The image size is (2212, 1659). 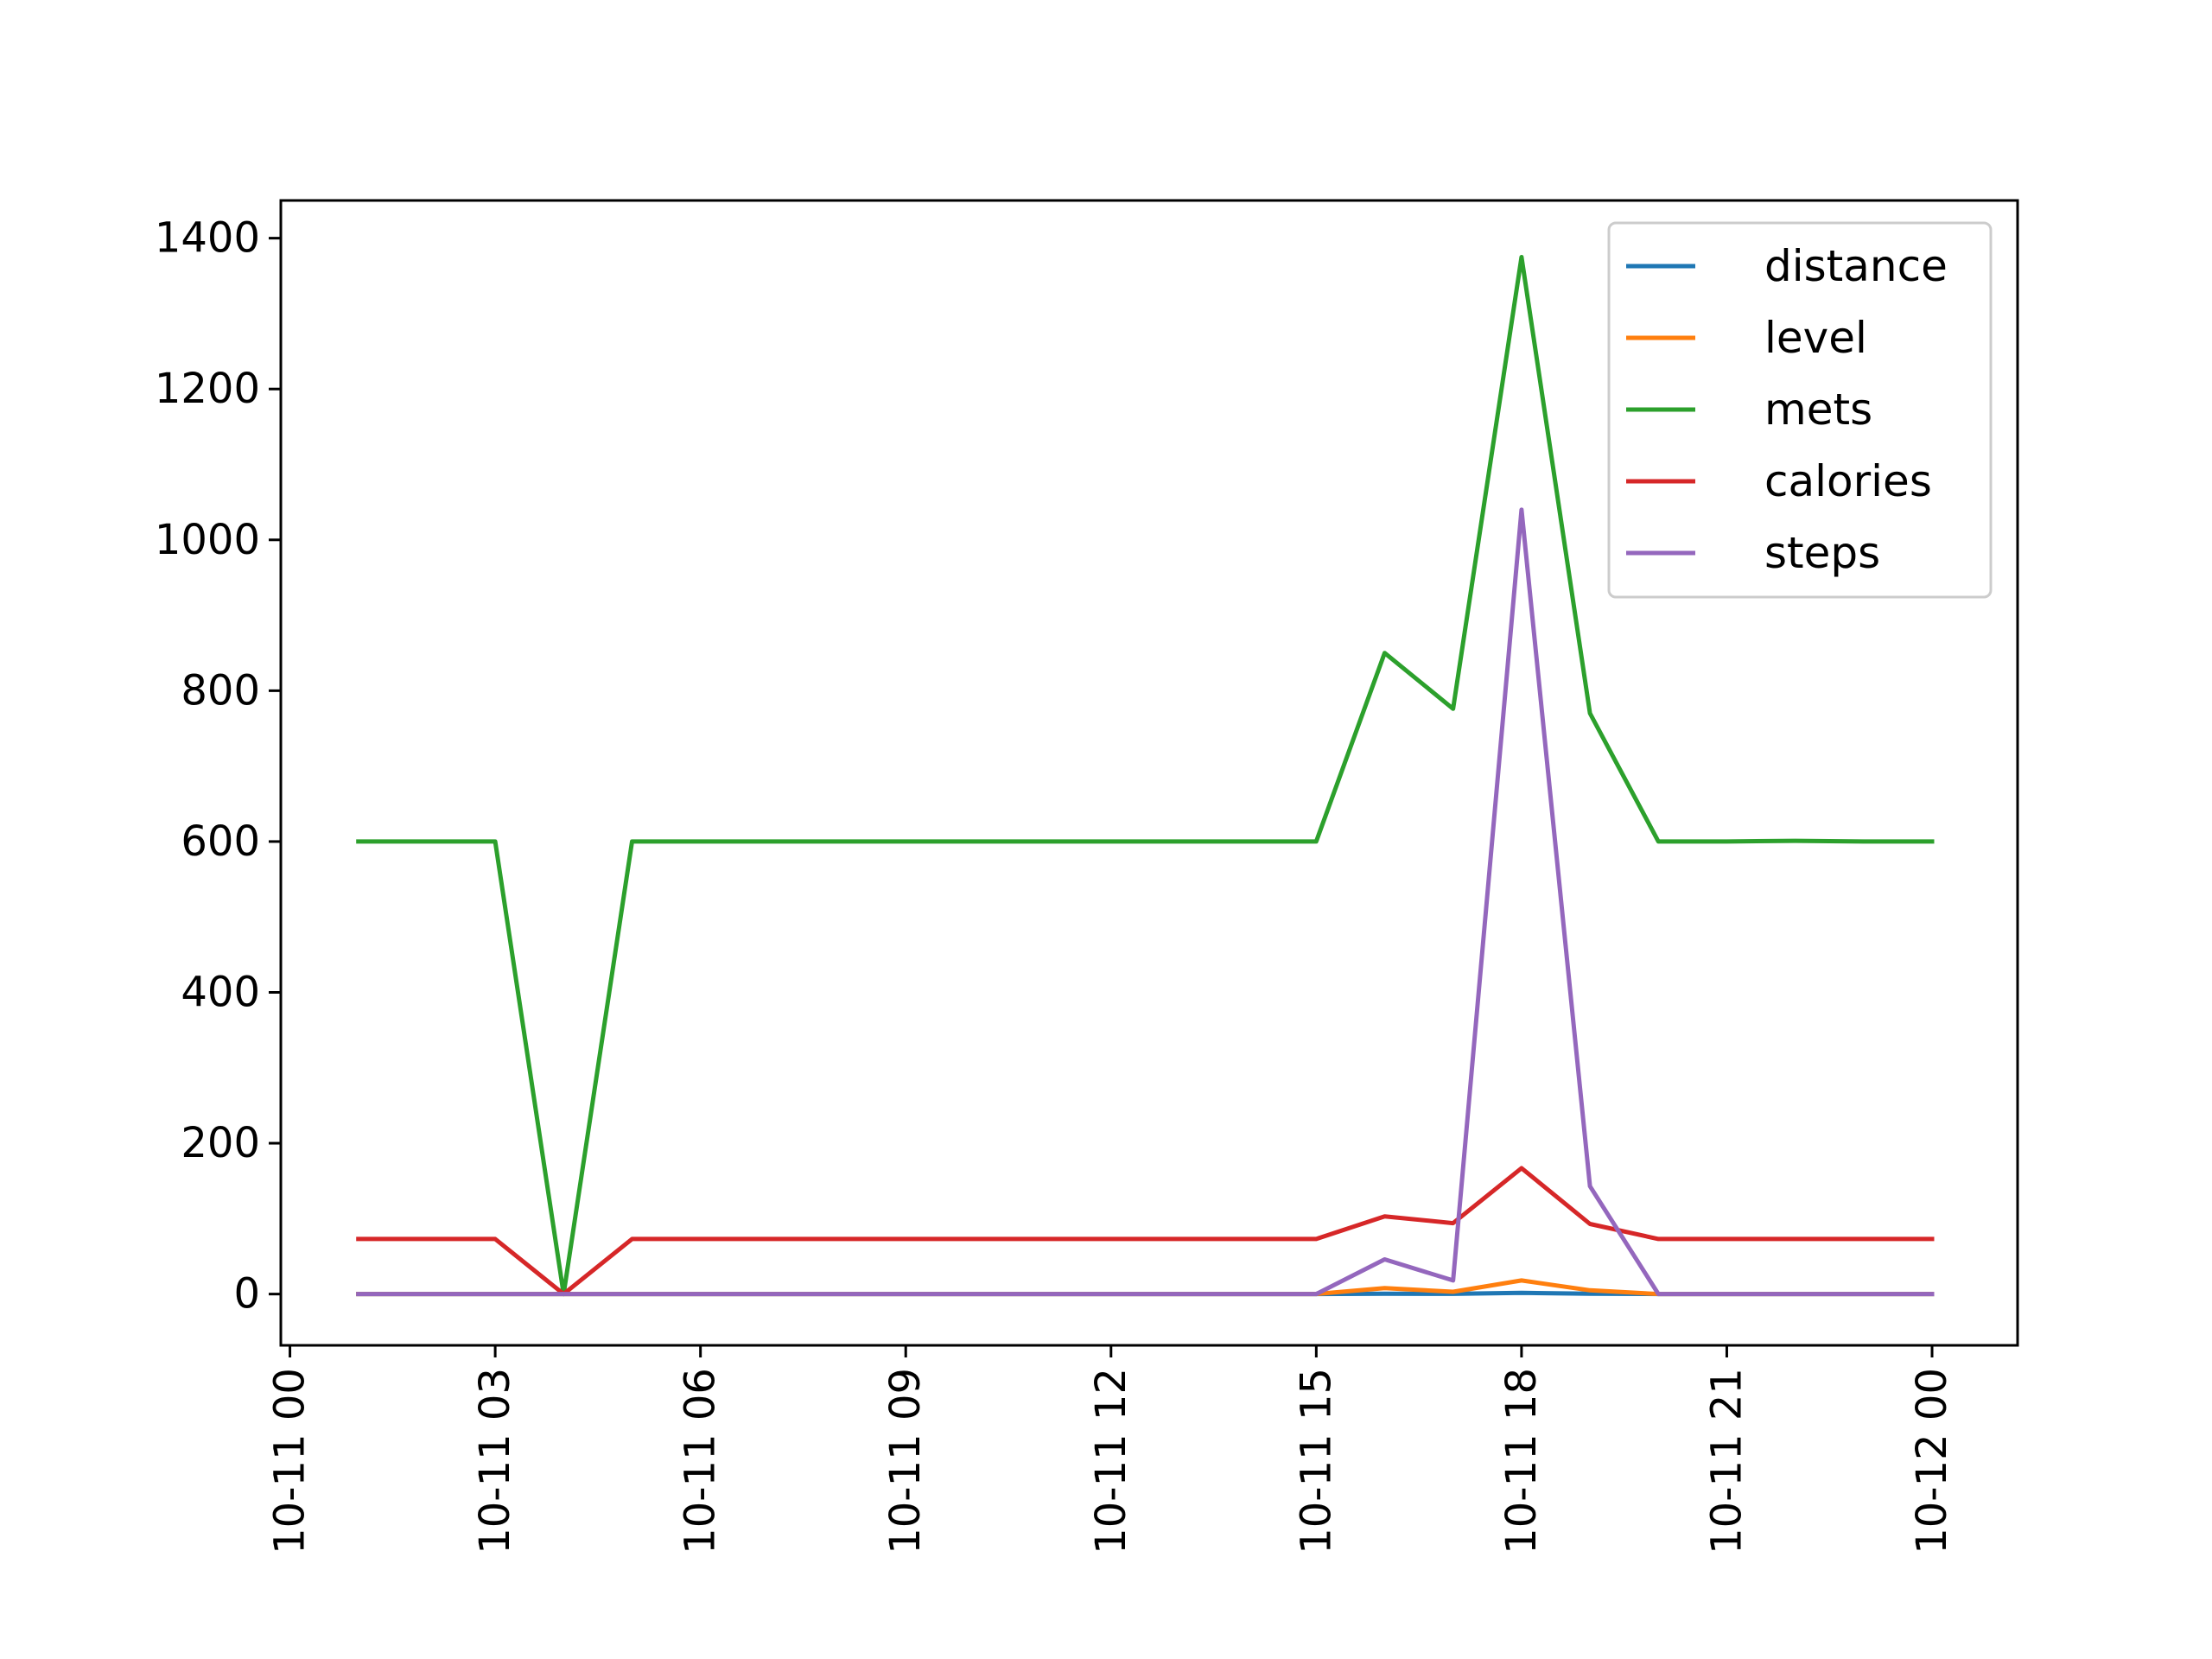 What do you see at coordinates (1932, 1461) in the screenshot?
I see `x-tick-label: 10-12 00` at bounding box center [1932, 1461].